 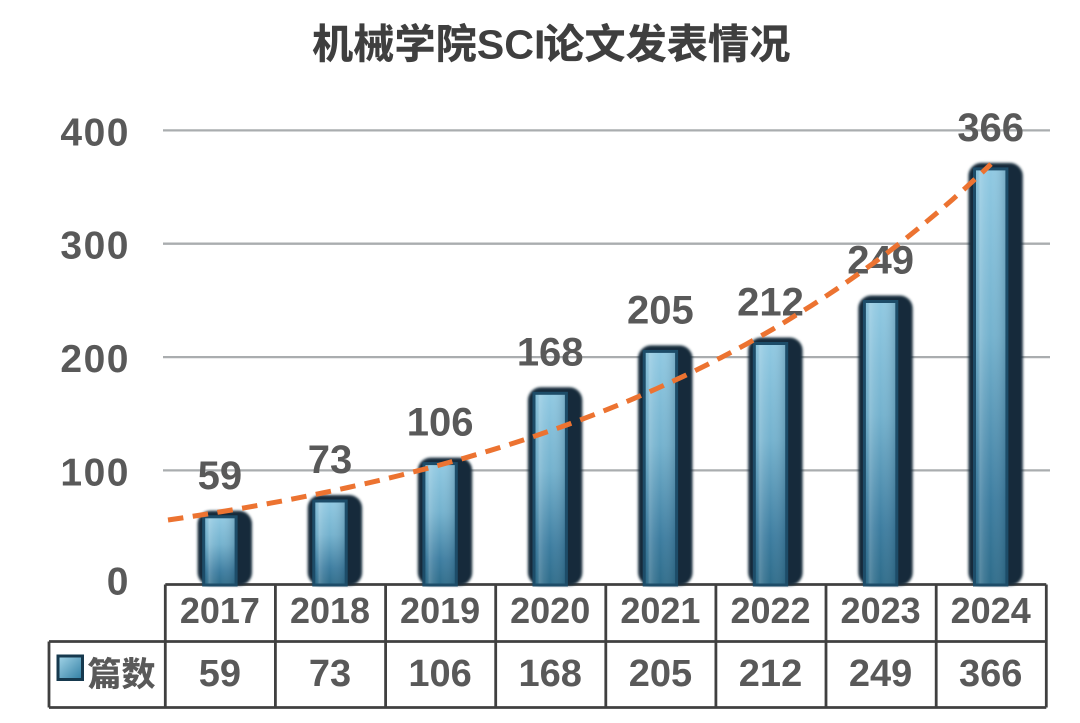 What do you see at coordinates (991, 610) in the screenshot?
I see `svg-text: 2024` at bounding box center [991, 610].